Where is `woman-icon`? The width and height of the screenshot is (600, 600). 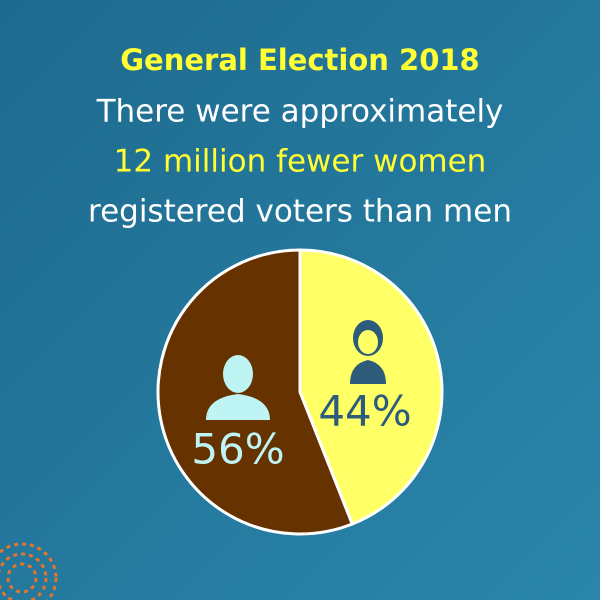
woman-icon is located at coordinates (368, 352).